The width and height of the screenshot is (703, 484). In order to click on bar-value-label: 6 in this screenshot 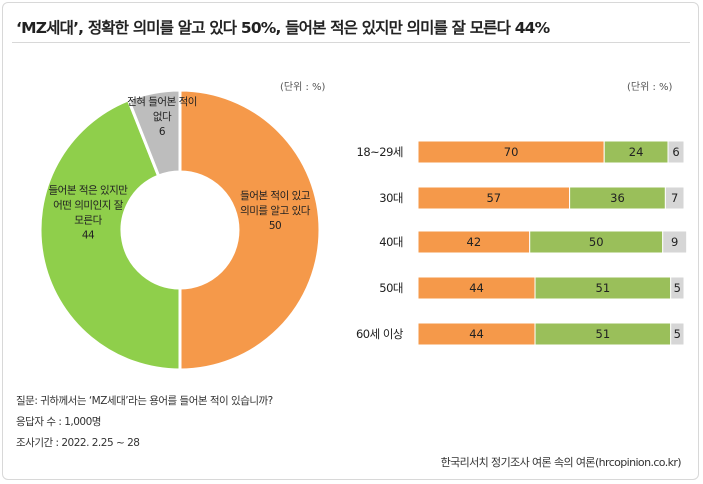, I will do `click(675, 152)`.